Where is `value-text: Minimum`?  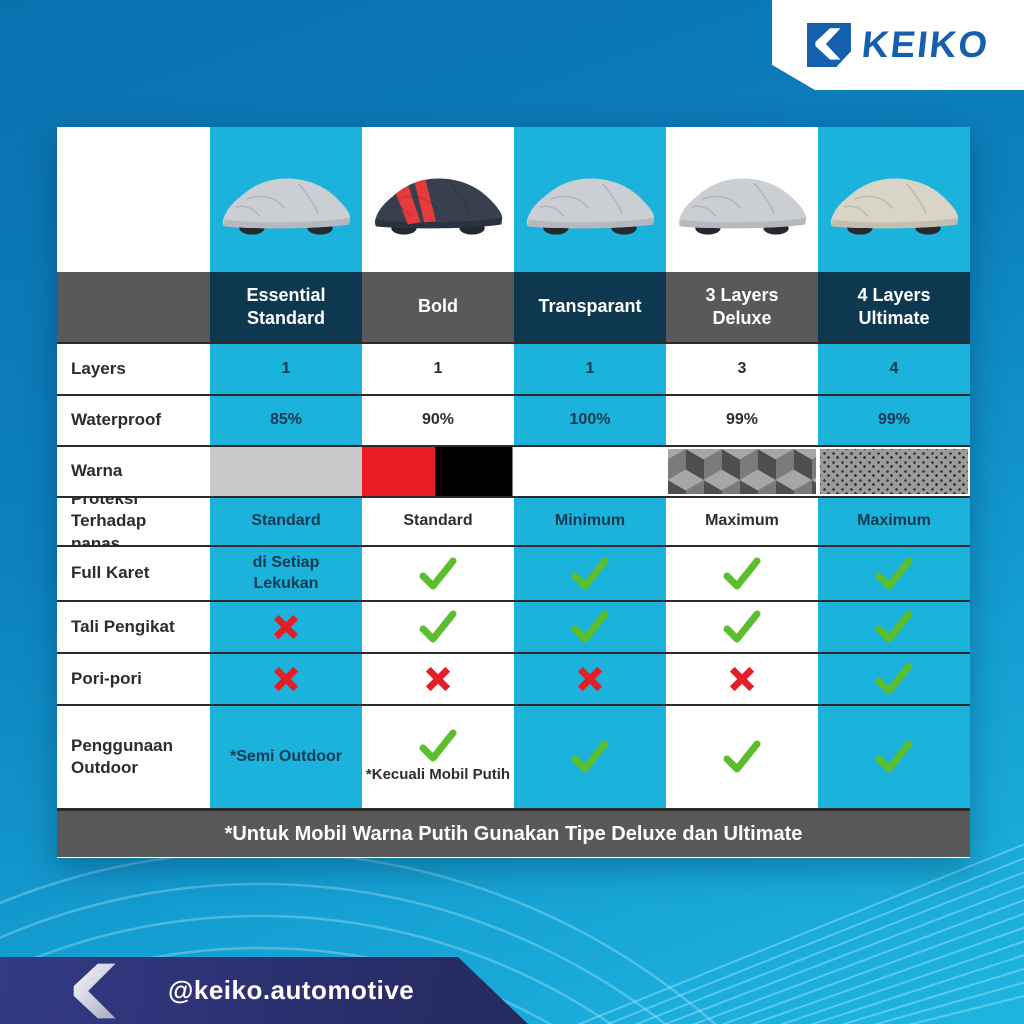 value-text: Minimum is located at coordinates (590, 521).